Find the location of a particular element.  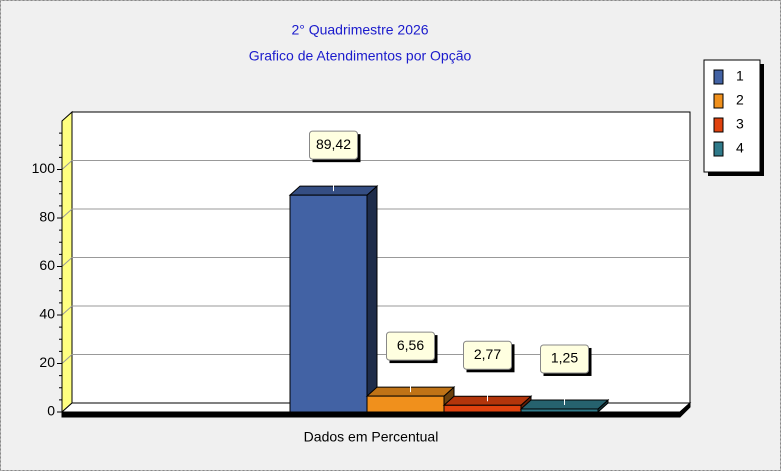

y-tick-label: 40 is located at coordinates (47, 314).